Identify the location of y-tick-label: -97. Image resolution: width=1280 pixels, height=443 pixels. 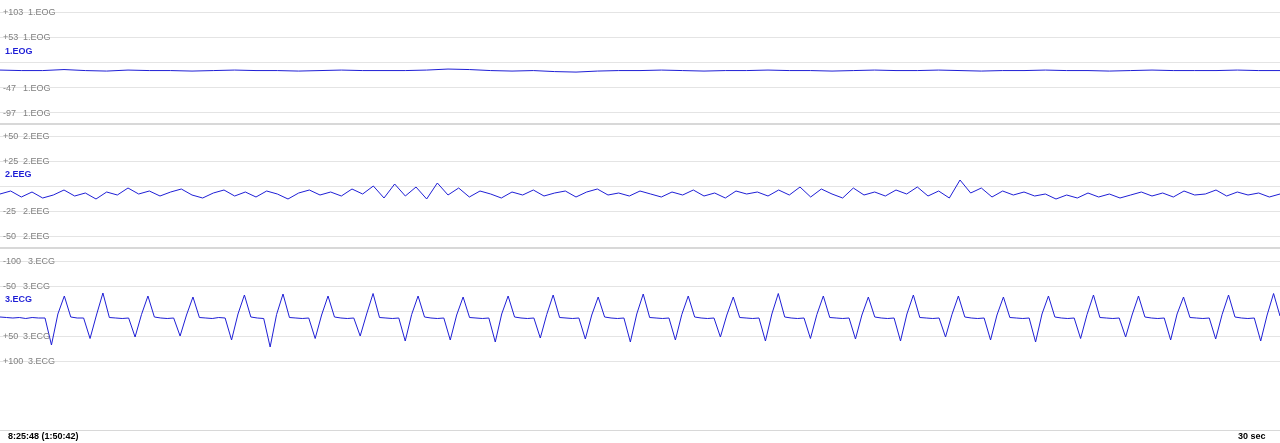
(10, 113).